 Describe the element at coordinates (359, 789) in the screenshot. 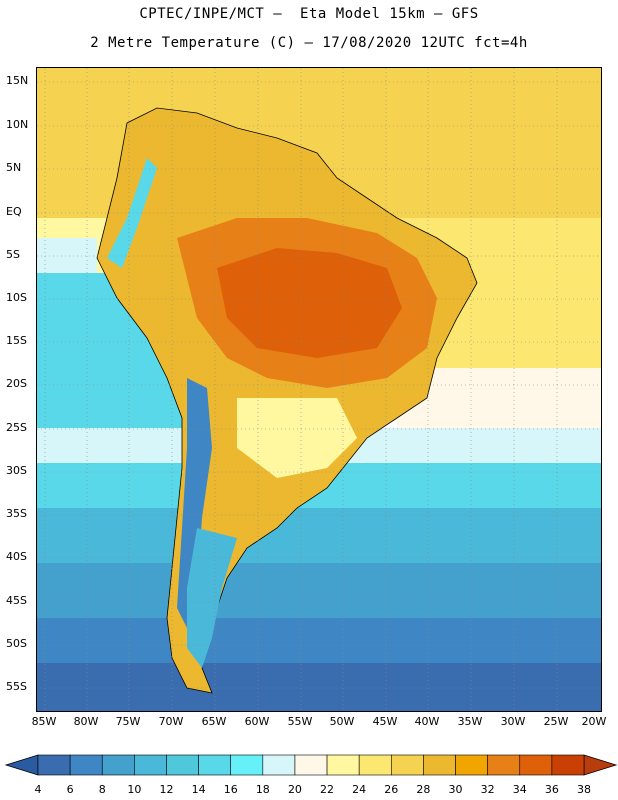

I see `colorbar-label: 24` at that location.